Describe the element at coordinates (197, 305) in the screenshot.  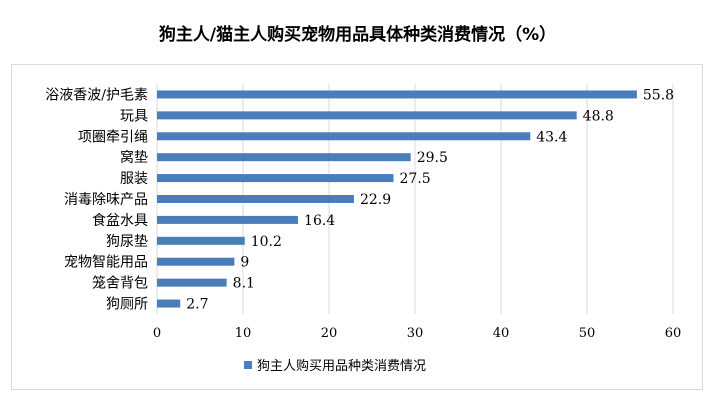
I see `data-label: 2.7` at that location.